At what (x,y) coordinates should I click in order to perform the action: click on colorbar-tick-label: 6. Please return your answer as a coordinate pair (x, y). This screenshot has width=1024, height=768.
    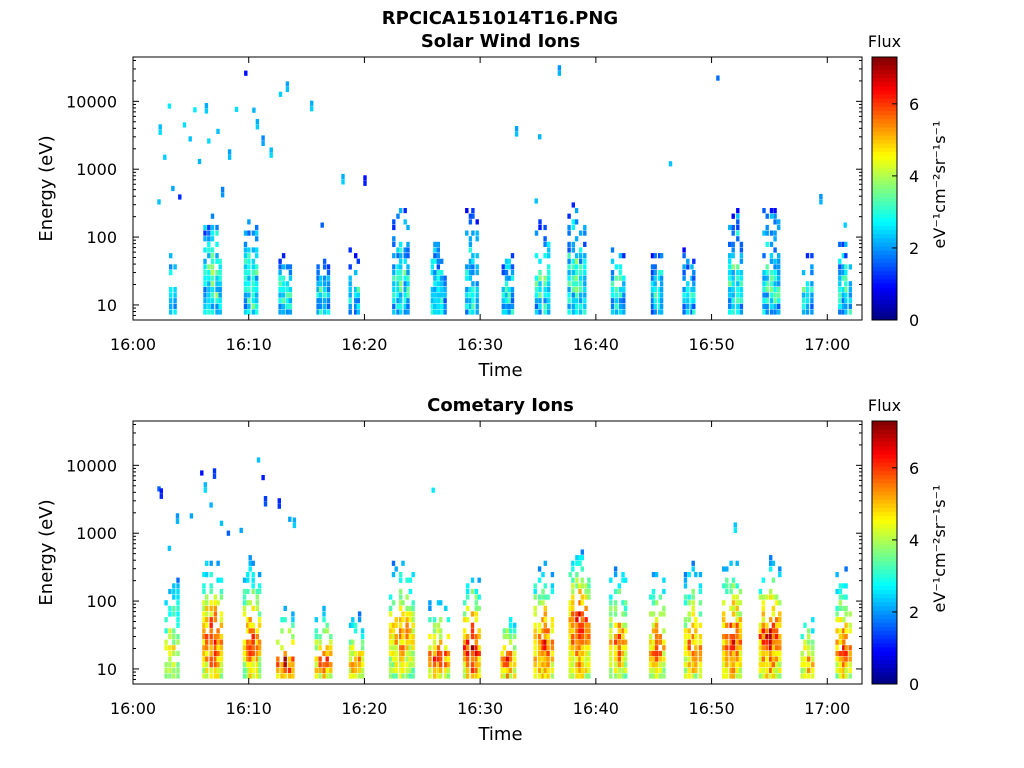
    Looking at the image, I should click on (914, 104).